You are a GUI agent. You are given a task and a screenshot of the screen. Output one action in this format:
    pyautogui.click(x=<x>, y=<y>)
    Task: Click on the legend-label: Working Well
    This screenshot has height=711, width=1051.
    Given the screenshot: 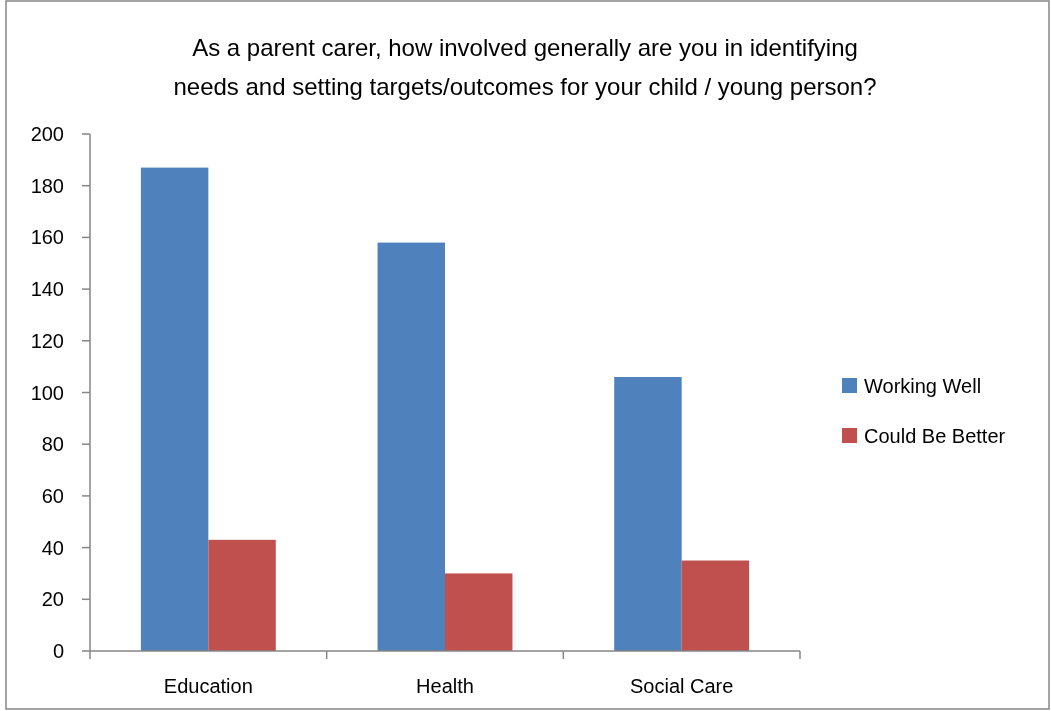 What is the action you would take?
    pyautogui.click(x=923, y=385)
    